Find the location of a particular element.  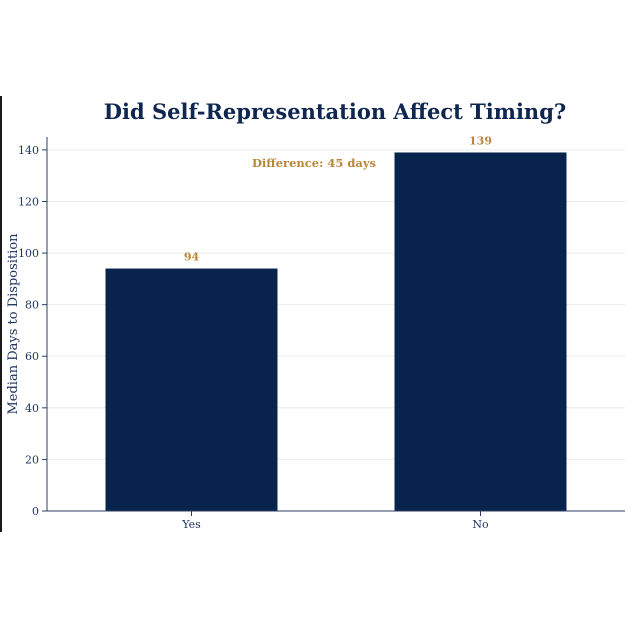

y-tick-label: 40 is located at coordinates (32, 408).